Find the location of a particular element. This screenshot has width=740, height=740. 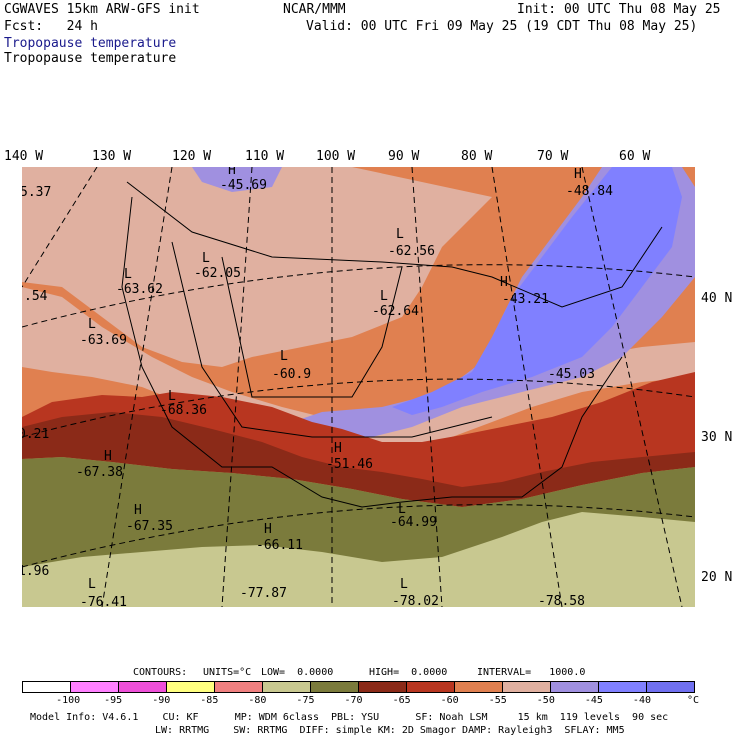

field-band-lavender is located at coordinates (237, 179).